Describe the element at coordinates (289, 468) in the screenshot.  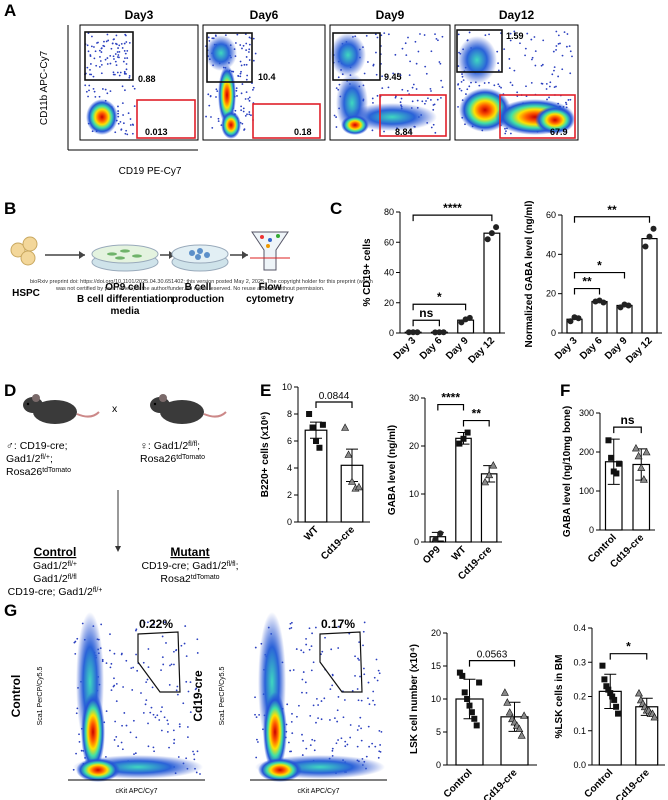
I see `y-tick-label: 4` at that location.